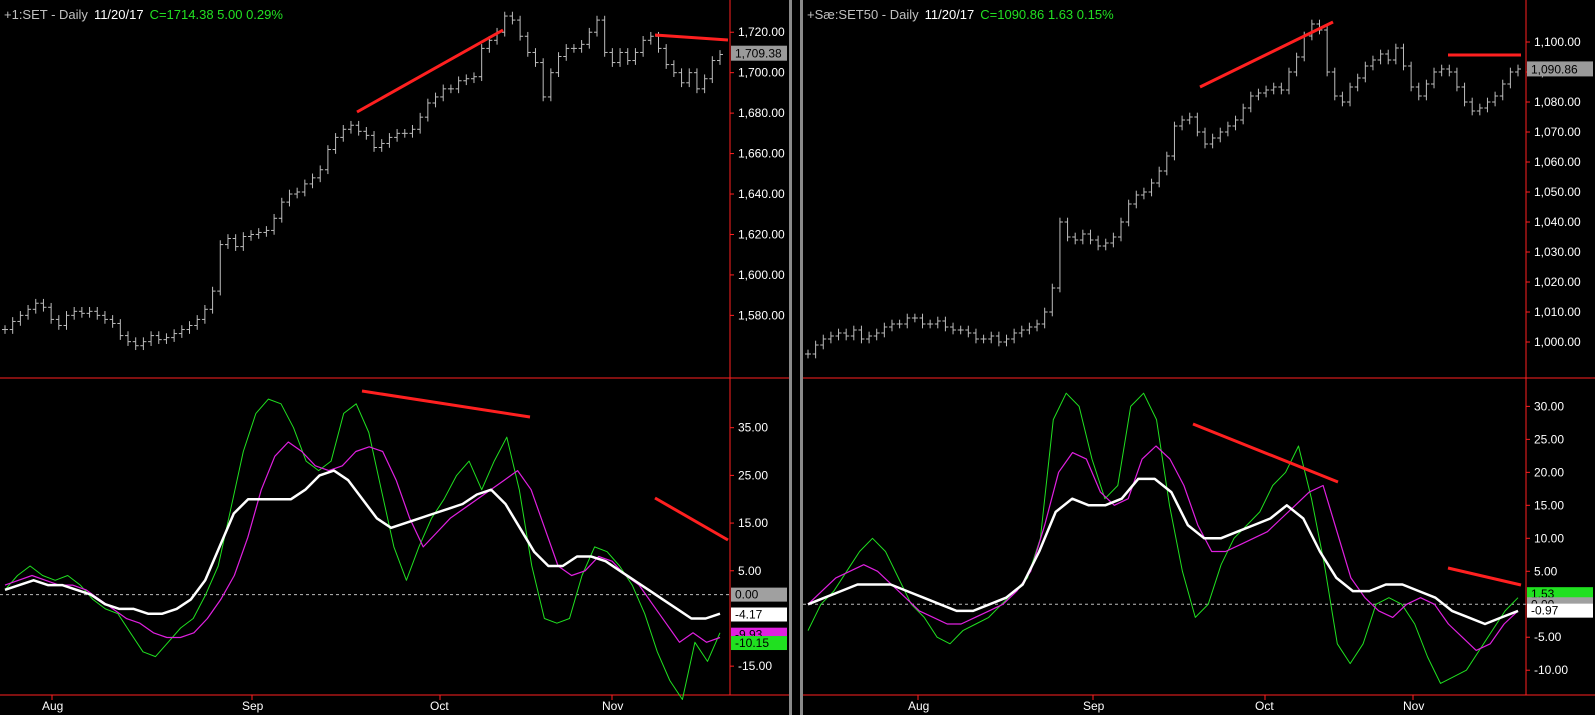 Image resolution: width=1595 pixels, height=715 pixels. I want to click on indicator-tick-label: 30.00, so click(1549, 406).